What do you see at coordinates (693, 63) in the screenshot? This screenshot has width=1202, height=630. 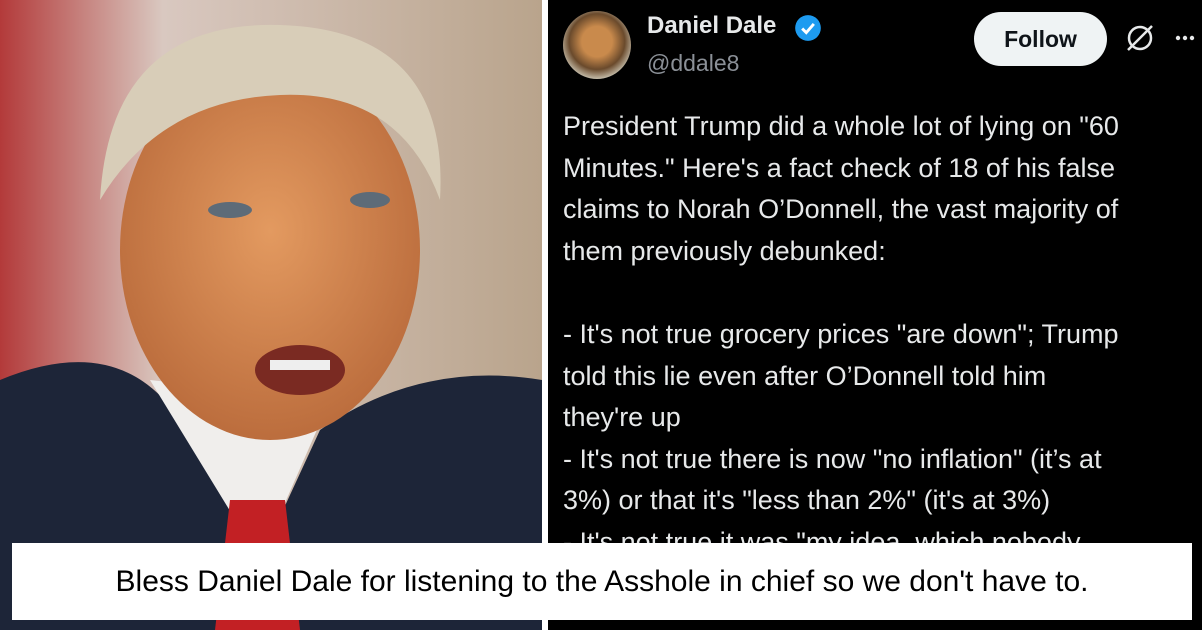 I see `handle: @ddale8` at bounding box center [693, 63].